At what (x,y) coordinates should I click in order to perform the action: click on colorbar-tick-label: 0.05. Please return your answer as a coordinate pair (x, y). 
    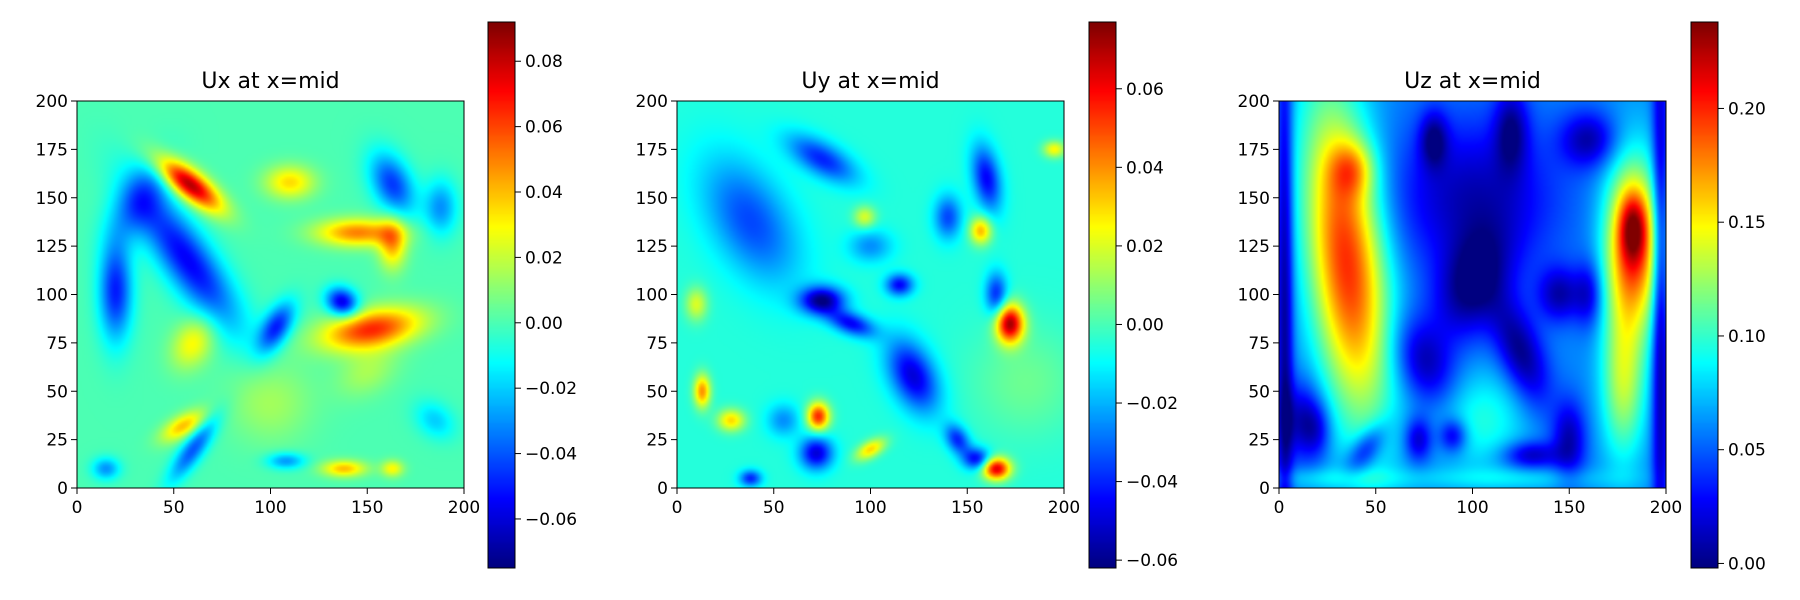
    Looking at the image, I should click on (1747, 451).